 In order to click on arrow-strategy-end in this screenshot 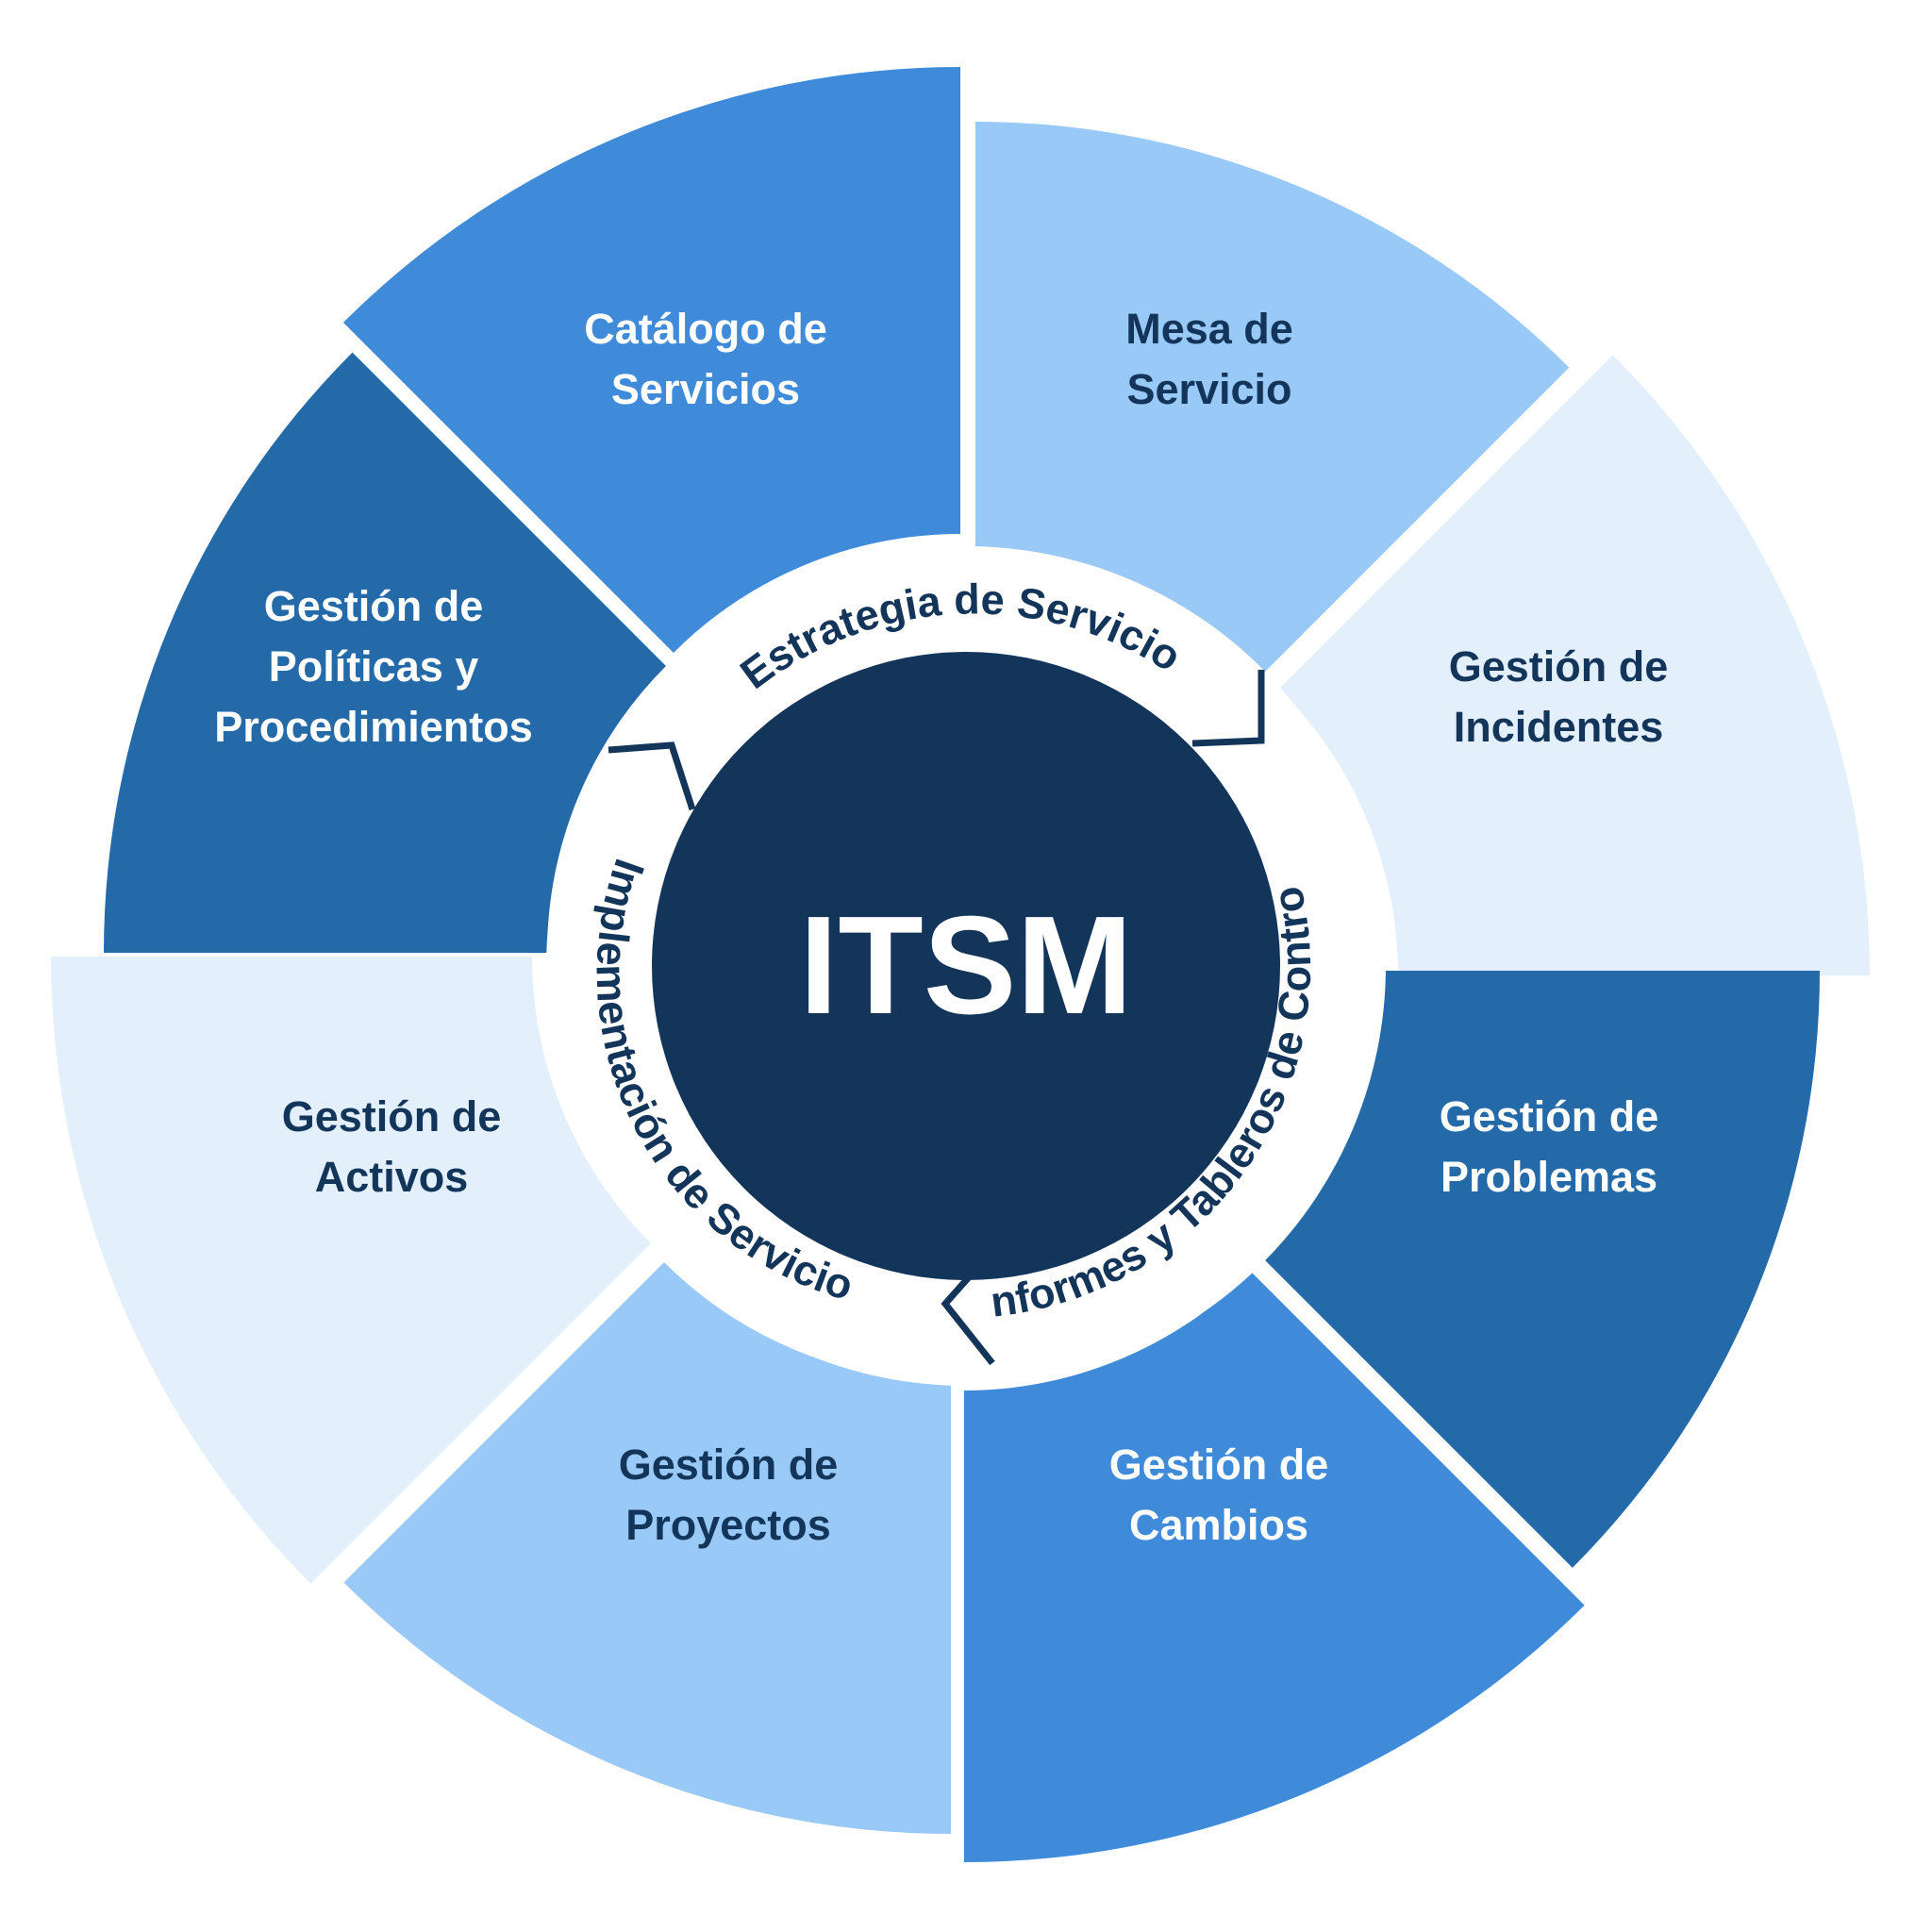, I will do `click(1228, 708)`.